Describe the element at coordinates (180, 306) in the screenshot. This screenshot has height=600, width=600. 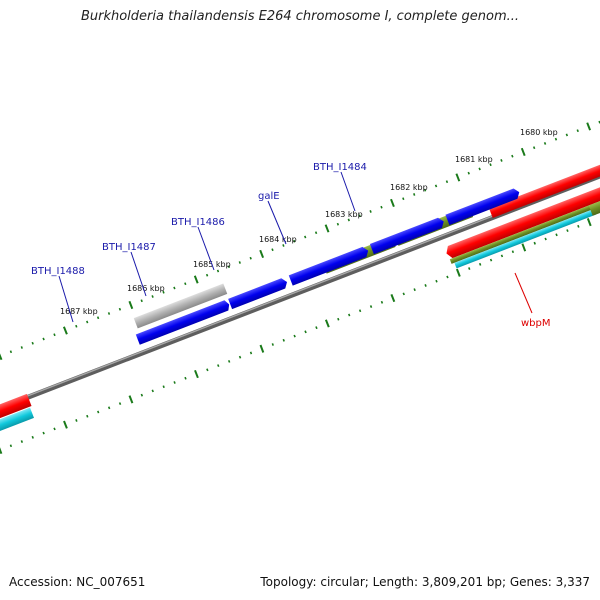
I see `gene-bth-i1488-outer` at that location.